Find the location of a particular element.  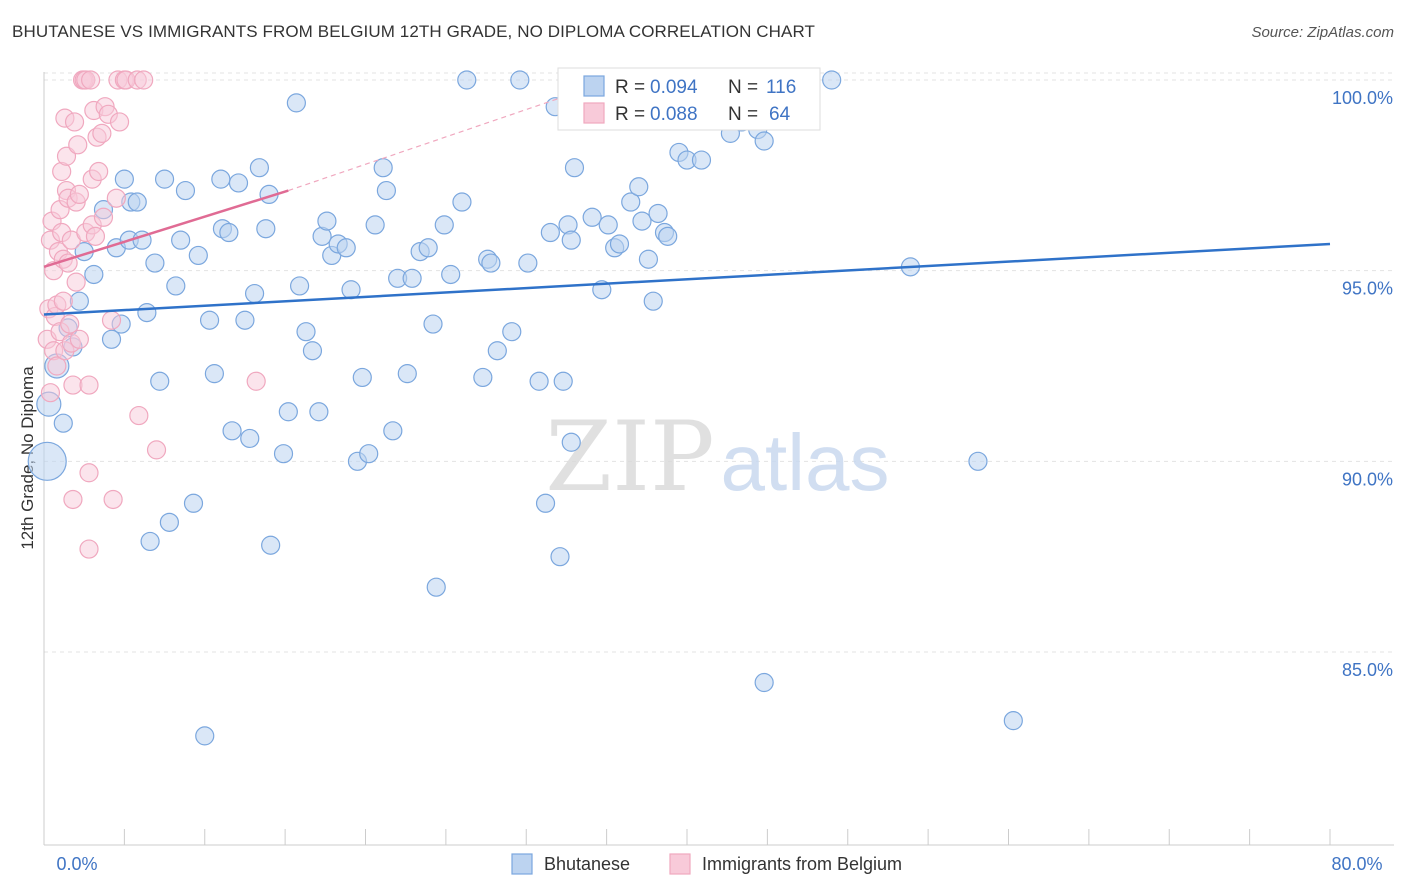

bottom-legend: Bhutanese Immigrants from Belgium is located at coordinates (706, 864).